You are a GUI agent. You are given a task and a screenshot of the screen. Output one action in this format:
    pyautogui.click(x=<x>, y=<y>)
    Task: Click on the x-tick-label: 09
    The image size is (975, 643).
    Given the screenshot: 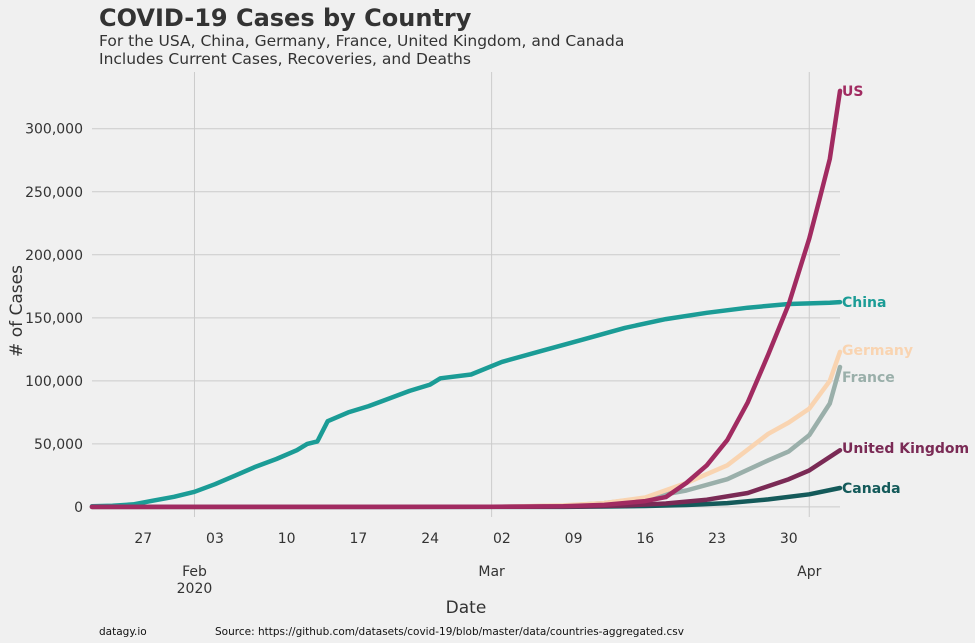 What is the action you would take?
    pyautogui.click(x=574, y=539)
    